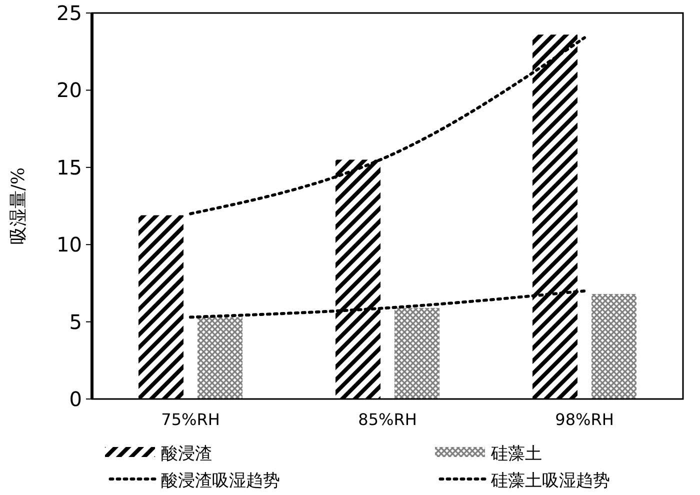 This screenshot has width=700, height=495. I want to click on legend-label: 酸浸渣吸湿趋势, so click(220, 480).